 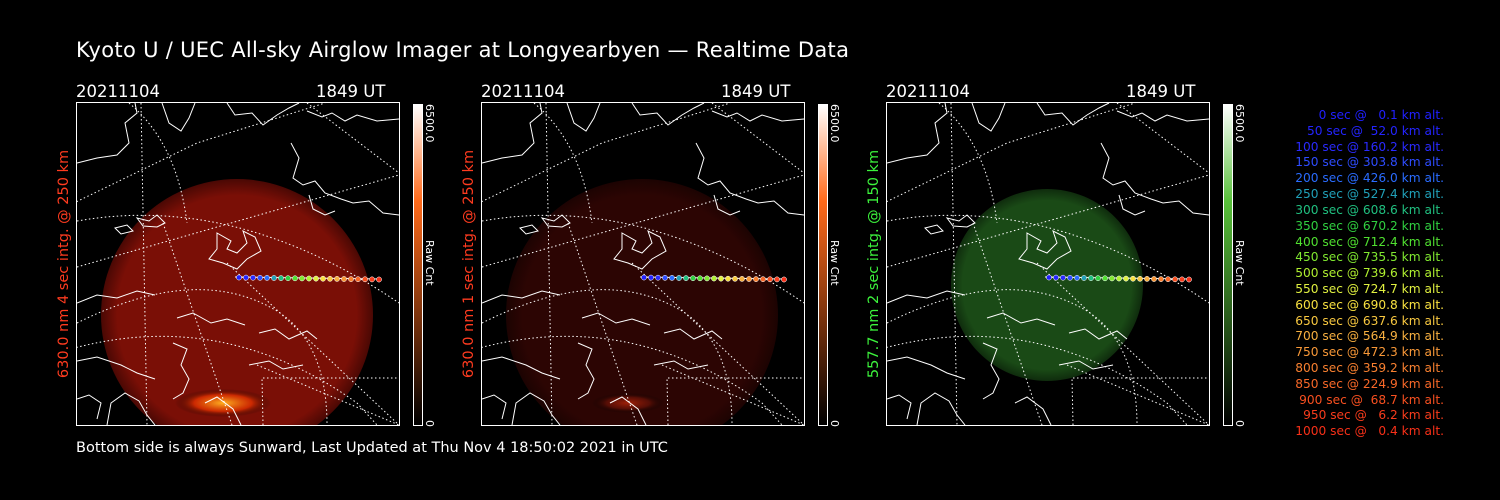 What do you see at coordinates (1369, 320) in the screenshot?
I see `legend-row: 650 sec @ 637.6 km alt.` at bounding box center [1369, 320].